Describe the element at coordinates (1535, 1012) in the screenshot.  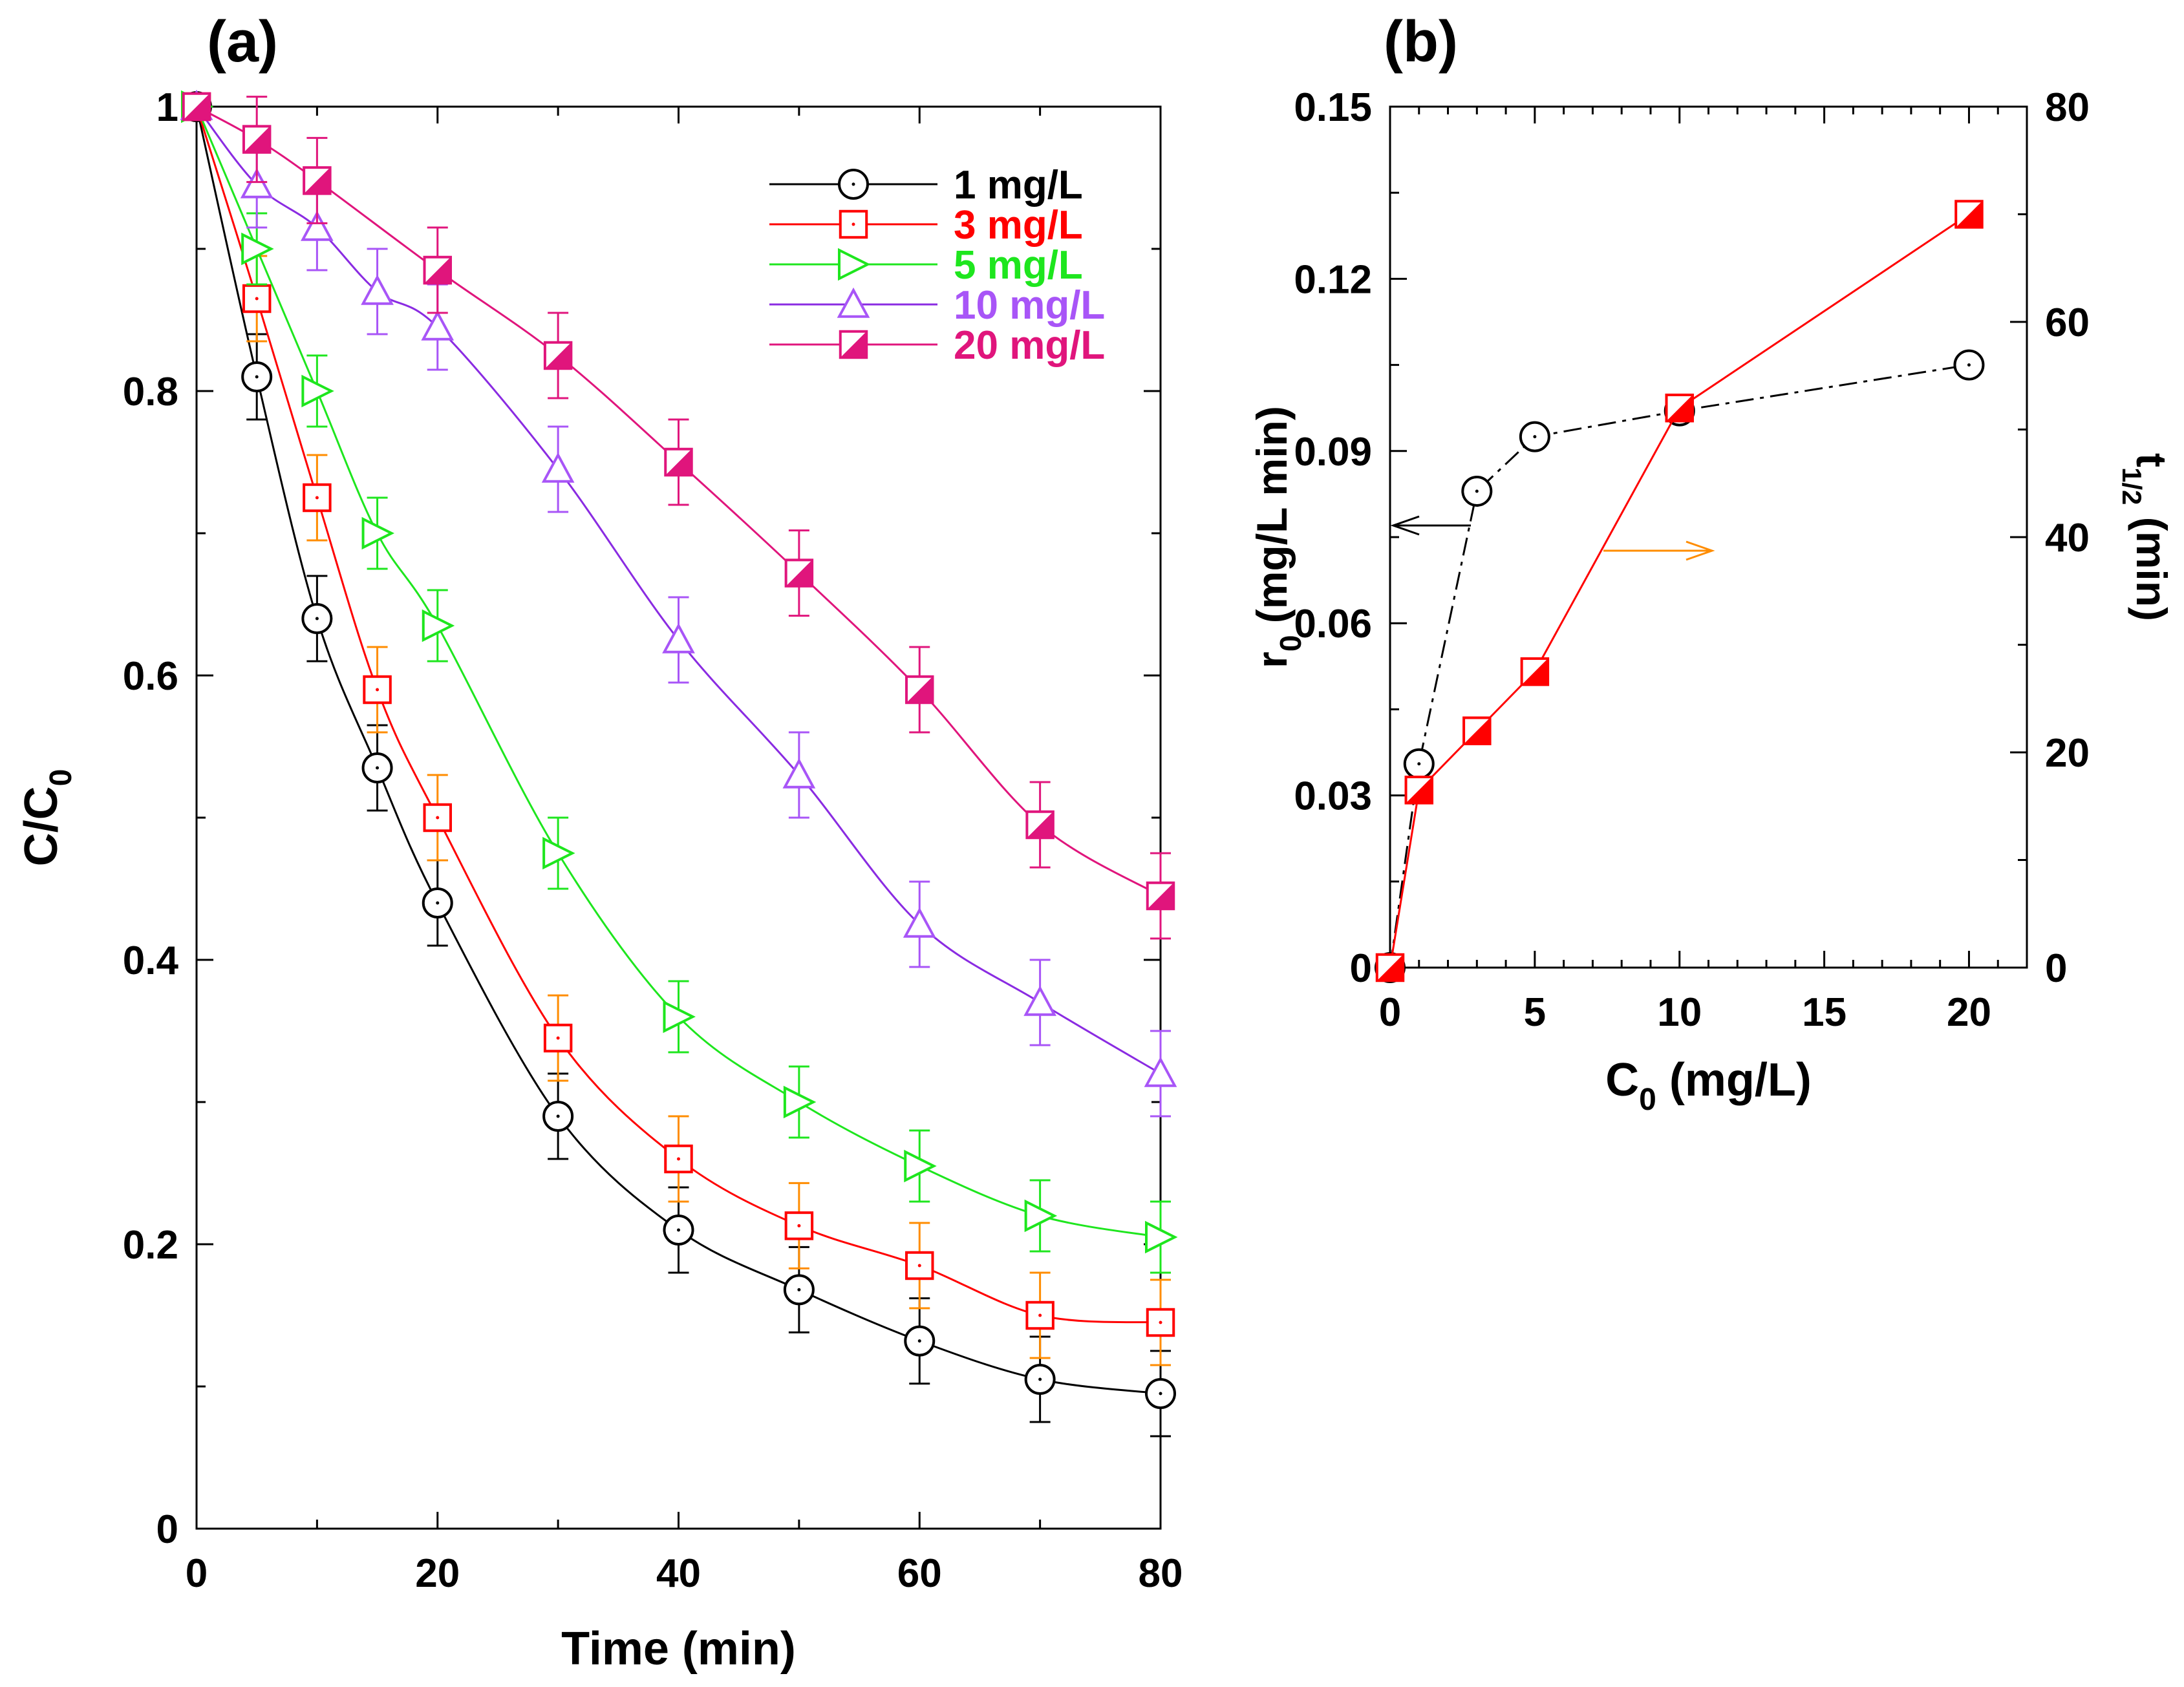
I see `x-tick-label: 5` at that location.